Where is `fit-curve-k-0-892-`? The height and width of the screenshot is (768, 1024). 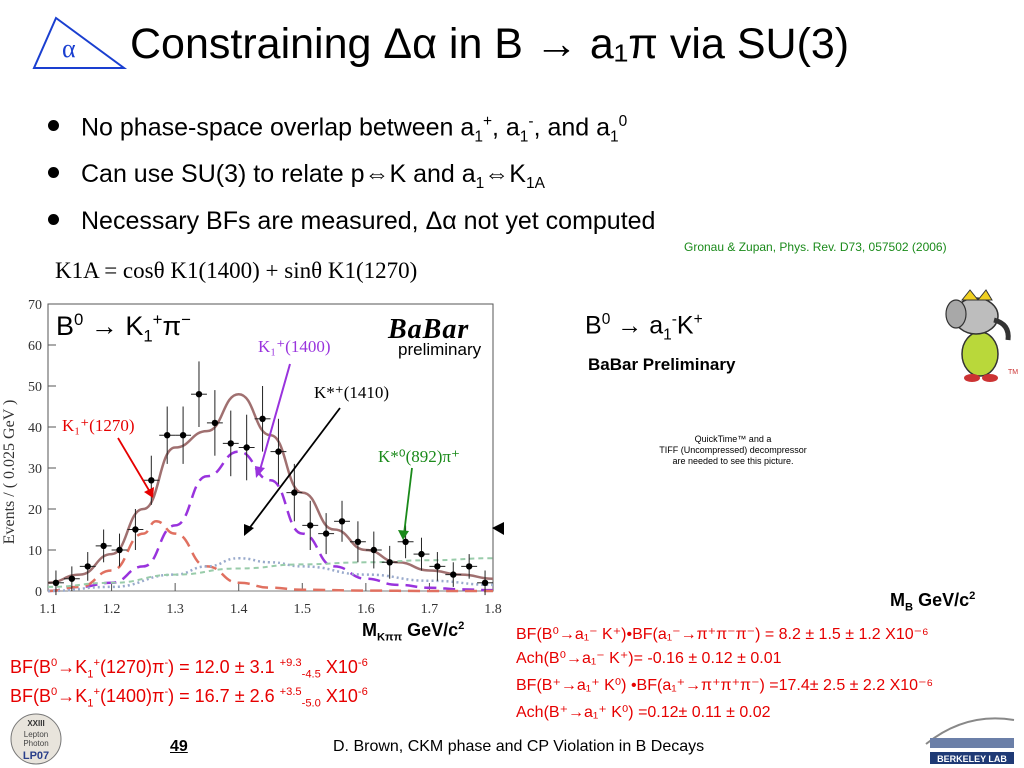 fit-curve-k-0-892- is located at coordinates (270, 572).